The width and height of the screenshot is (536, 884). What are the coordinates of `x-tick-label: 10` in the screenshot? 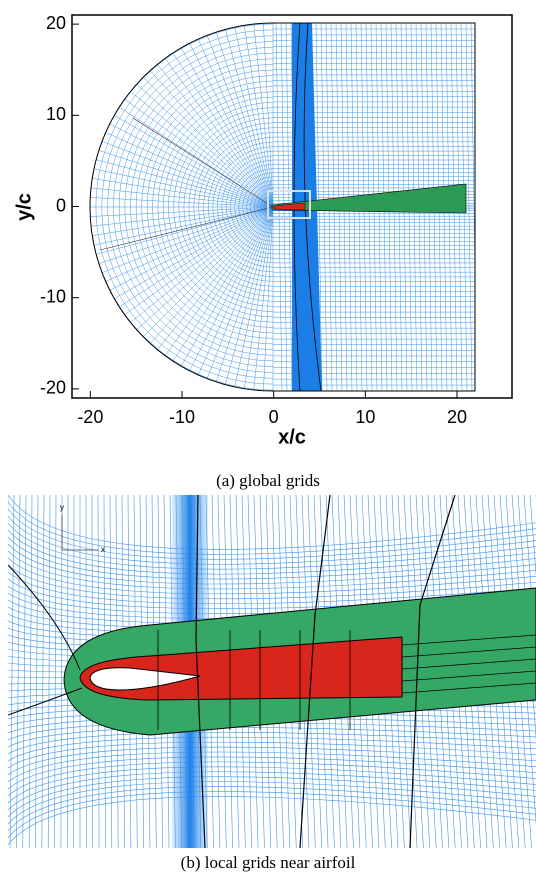 It's located at (365, 417).